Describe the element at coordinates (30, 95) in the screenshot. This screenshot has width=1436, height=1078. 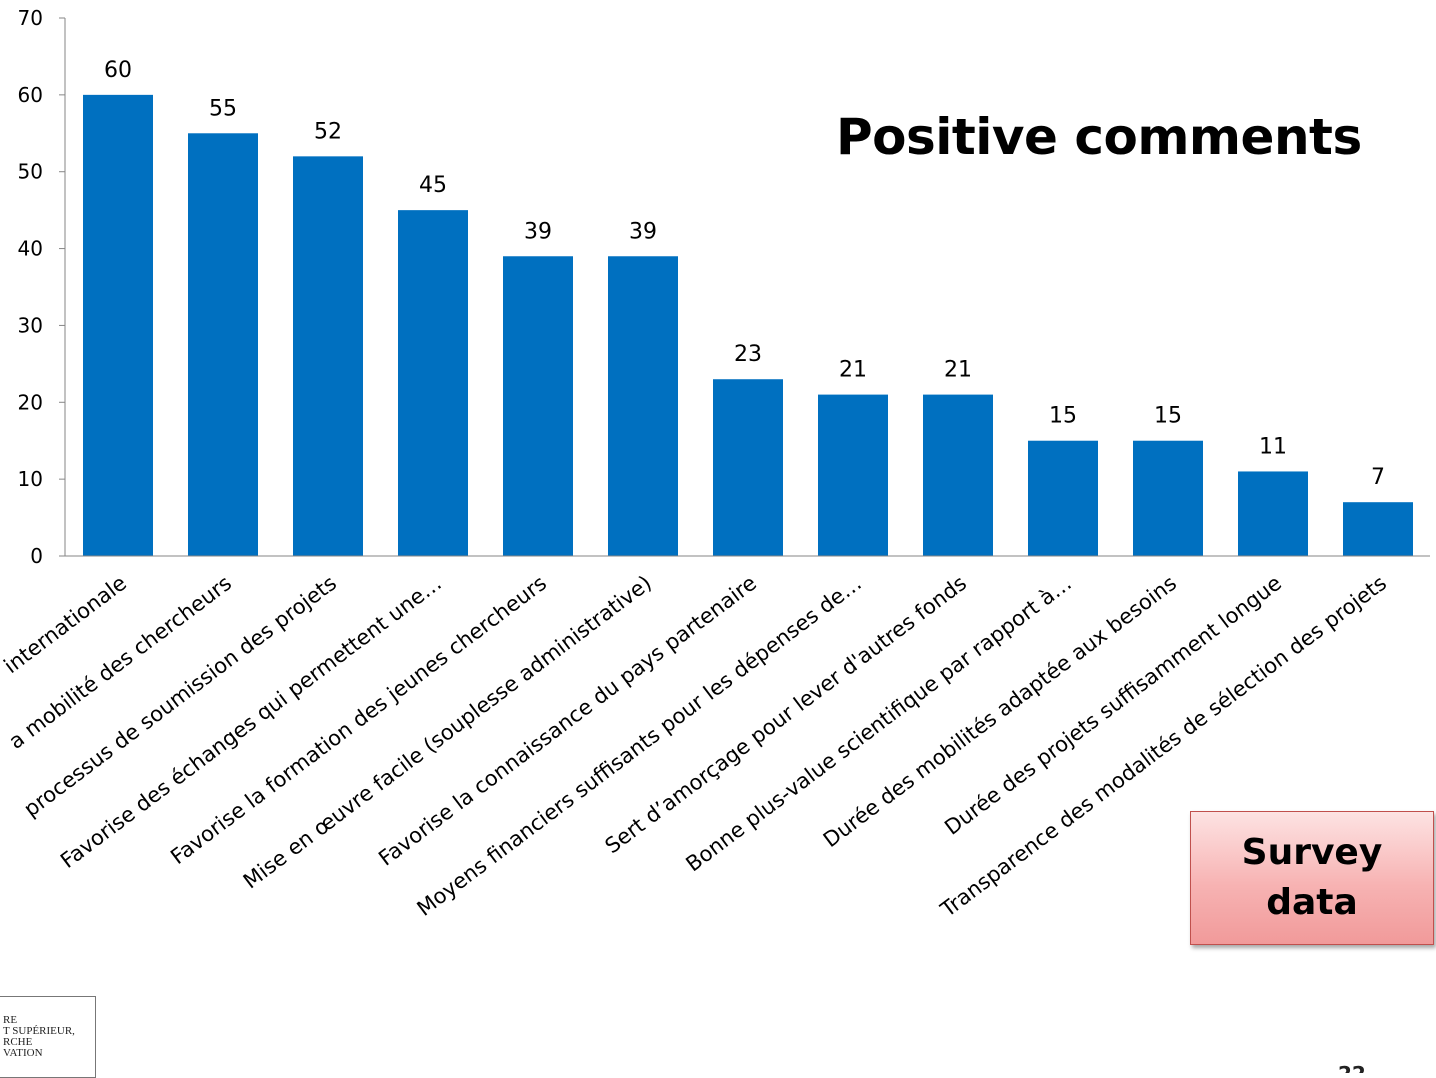
I see `y-tick-label: 60` at that location.